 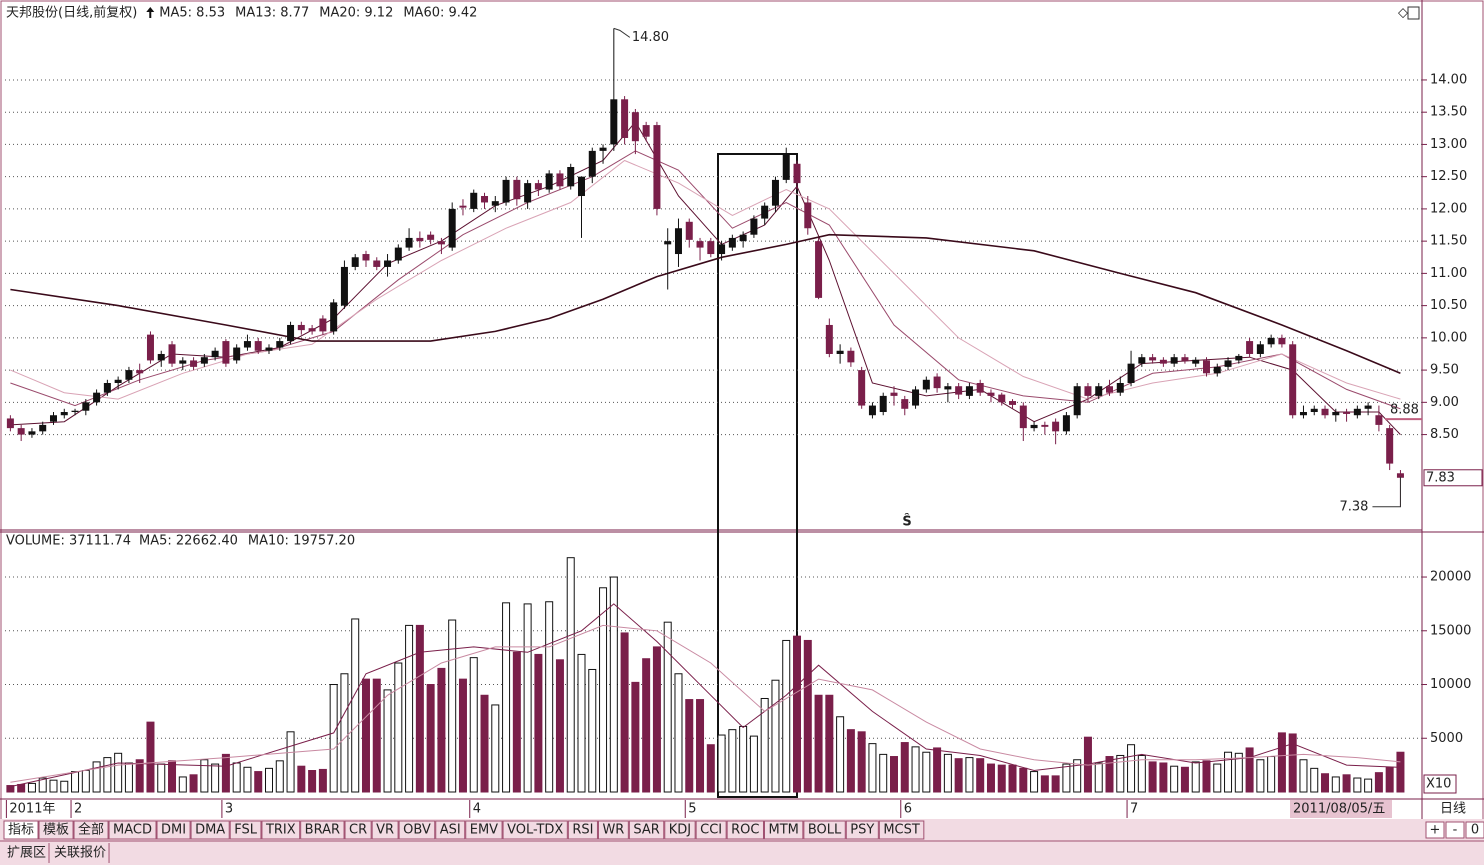 I want to click on tab-label: VR, so click(x=385, y=830).